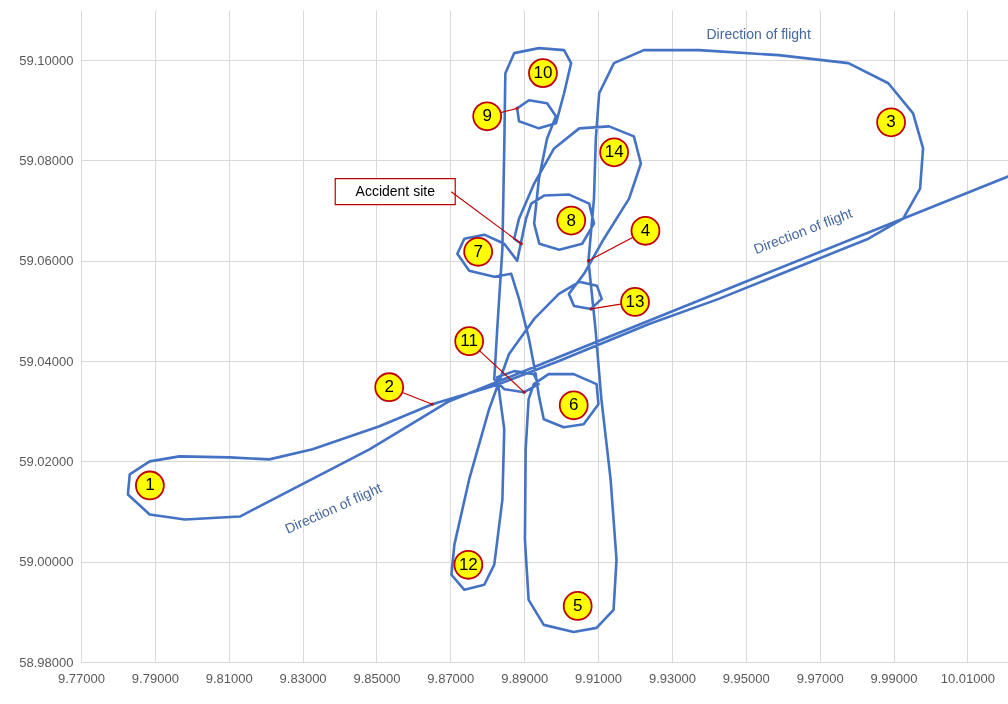  I want to click on x-tick-label: 9.97000, so click(820, 678).